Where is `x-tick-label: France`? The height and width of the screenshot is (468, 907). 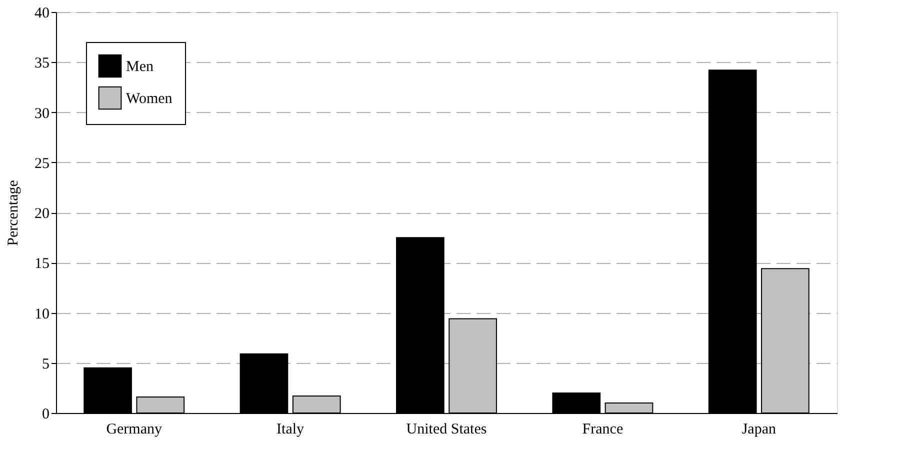
x-tick-label: France is located at coordinates (603, 430).